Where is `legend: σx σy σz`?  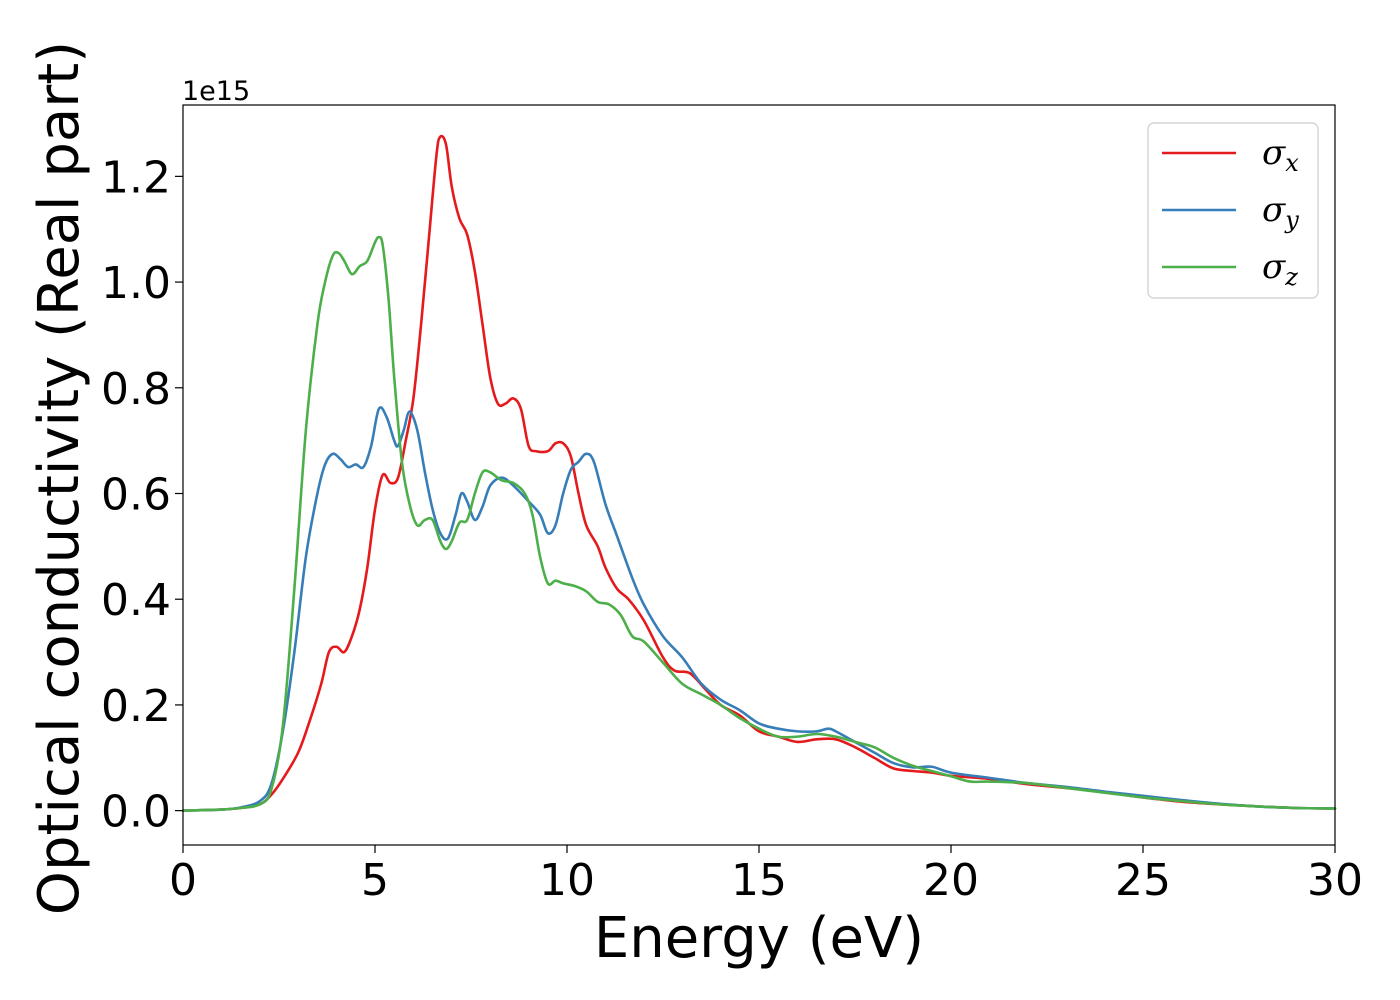
legend: σx σy σz is located at coordinates (1233, 210).